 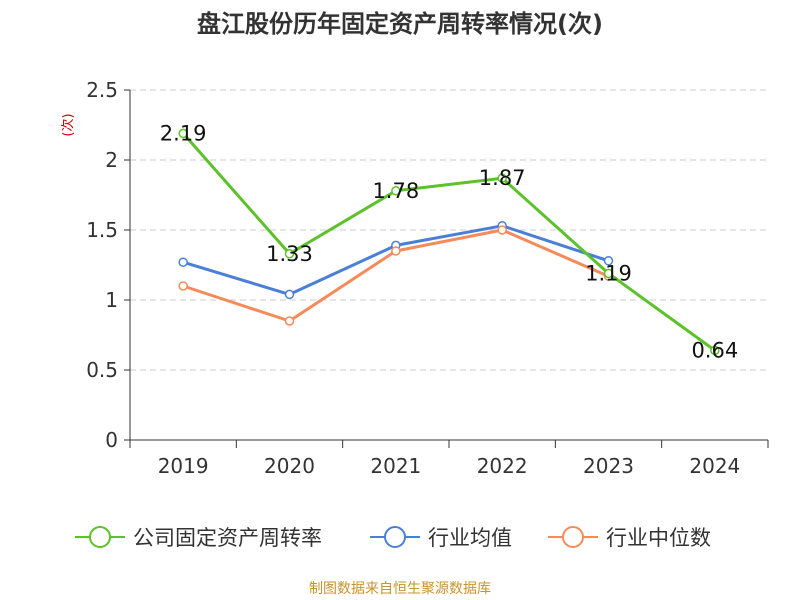 I want to click on legend-item-0: 公司固定资产周转率, so click(x=198, y=538).